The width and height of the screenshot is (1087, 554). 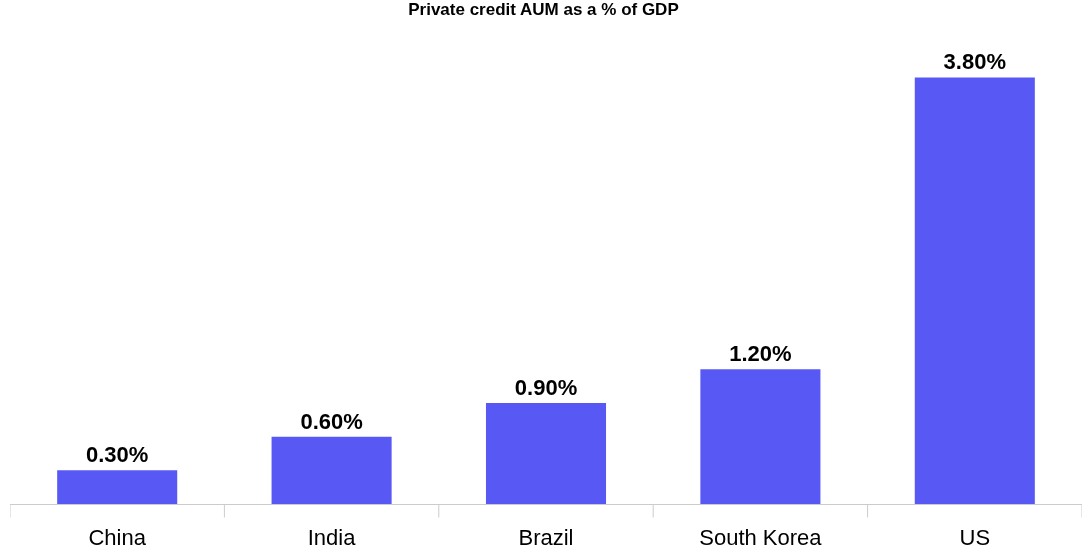 I want to click on data-label: 0.60%, so click(x=331, y=421).